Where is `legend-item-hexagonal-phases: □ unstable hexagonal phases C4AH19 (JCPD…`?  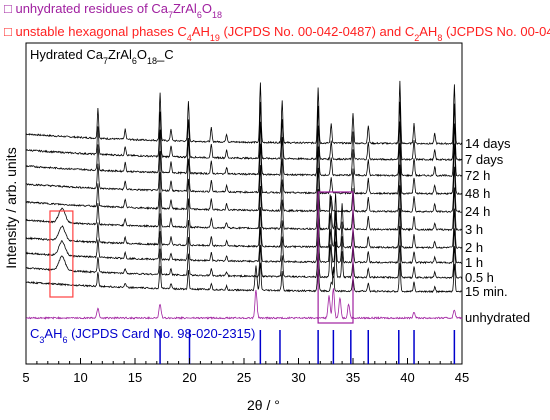 legend-item-hexagonal-phases: □ unstable hexagonal phases C4AH19 (JCPD… is located at coordinates (277, 33).